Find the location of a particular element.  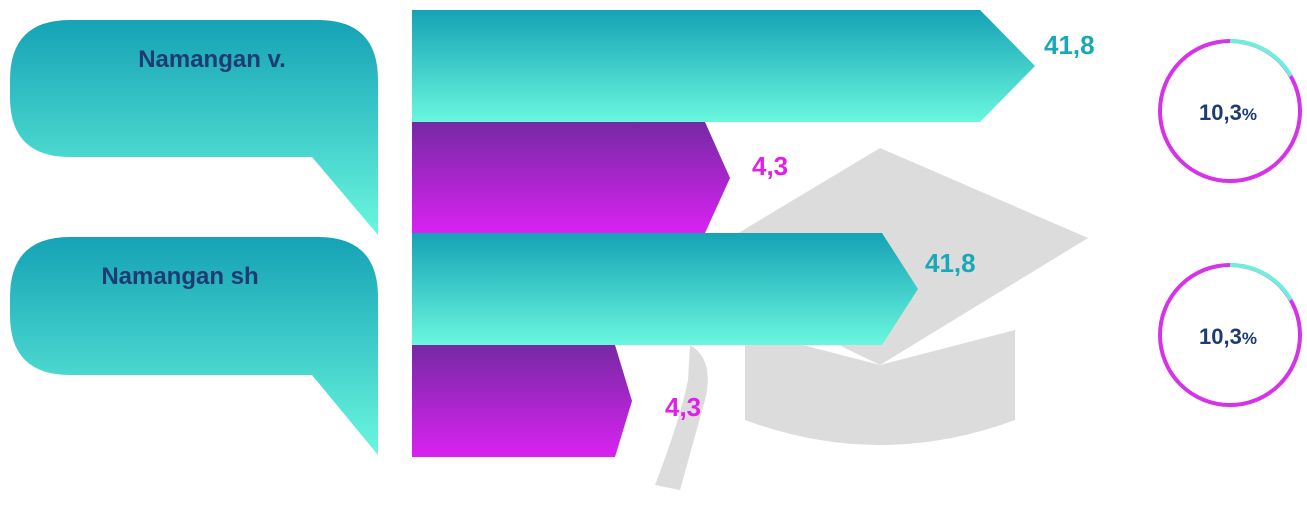

group-label: Namangan v. is located at coordinates (212, 59).